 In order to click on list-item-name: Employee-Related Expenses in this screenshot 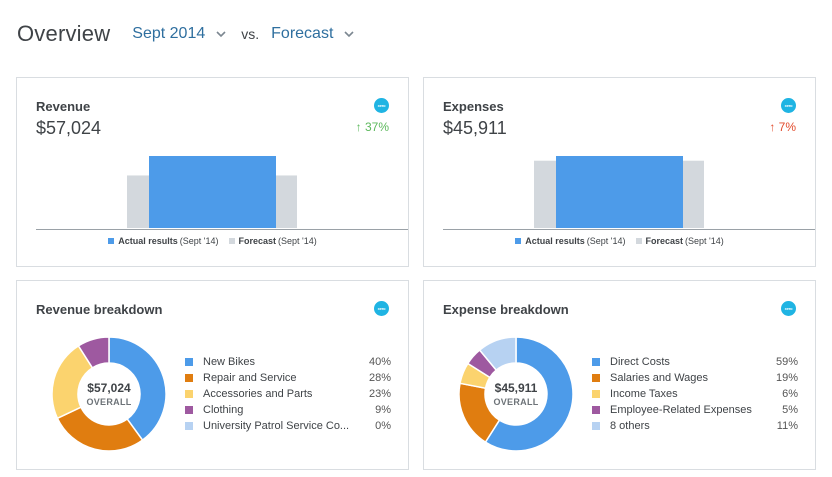, I will do `click(681, 410)`.